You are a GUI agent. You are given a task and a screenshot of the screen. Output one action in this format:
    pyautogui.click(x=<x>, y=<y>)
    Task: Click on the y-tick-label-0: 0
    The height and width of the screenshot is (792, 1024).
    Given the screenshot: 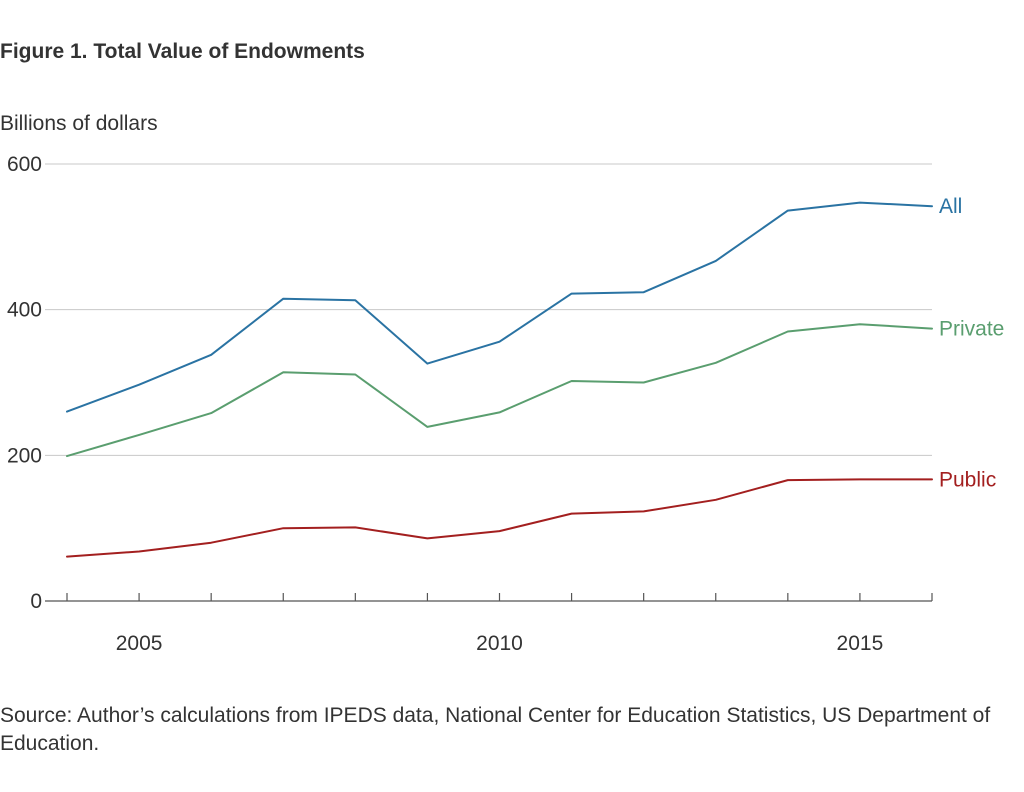 What is the action you would take?
    pyautogui.click(x=36, y=601)
    